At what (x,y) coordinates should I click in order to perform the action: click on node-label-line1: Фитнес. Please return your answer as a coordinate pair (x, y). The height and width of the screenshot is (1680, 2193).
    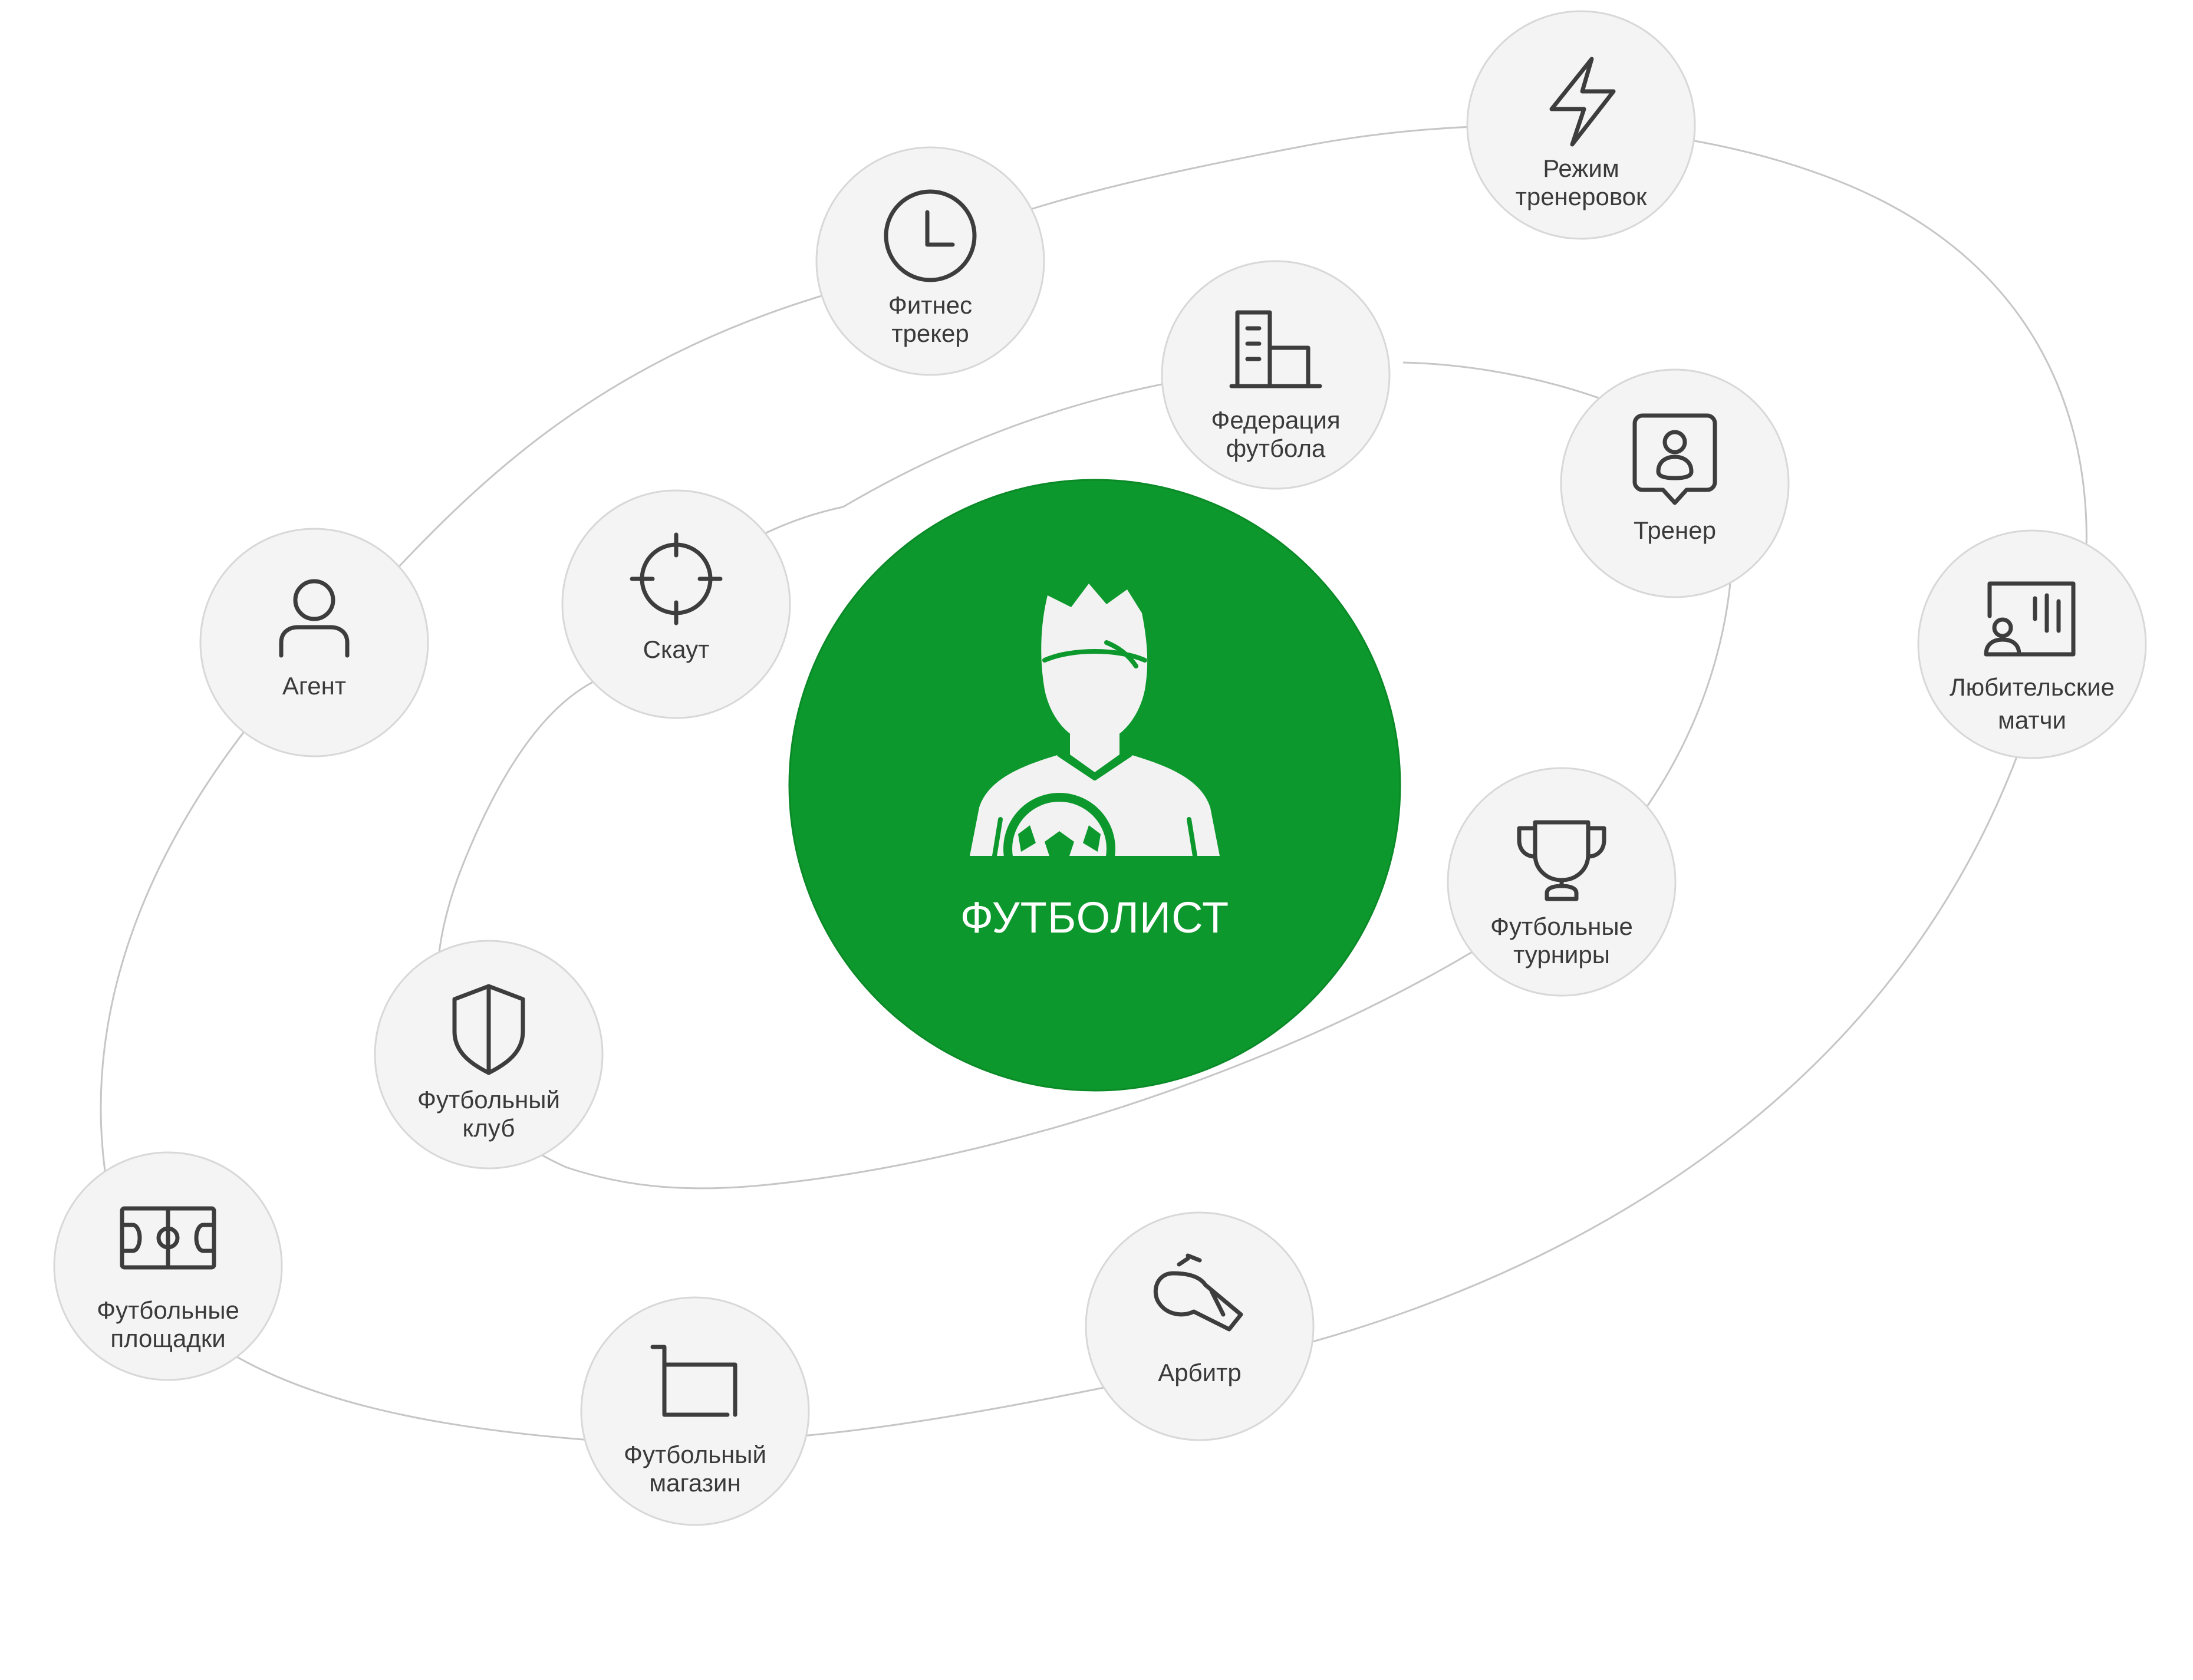
    Looking at the image, I should click on (930, 305).